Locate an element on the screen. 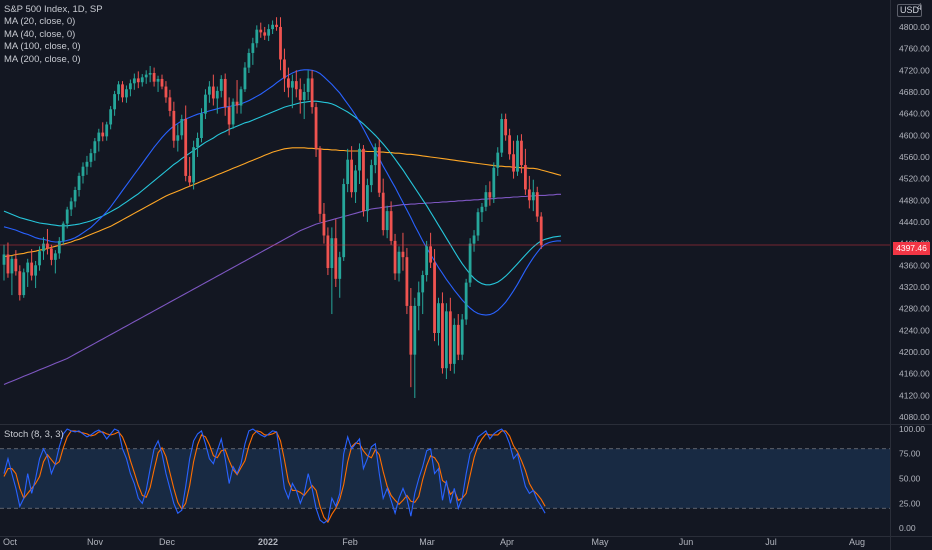  time-tick-label: Nov is located at coordinates (95, 542).